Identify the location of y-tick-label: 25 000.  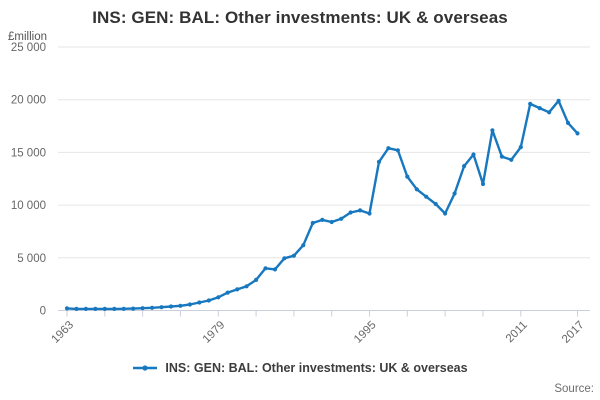
(28, 48).